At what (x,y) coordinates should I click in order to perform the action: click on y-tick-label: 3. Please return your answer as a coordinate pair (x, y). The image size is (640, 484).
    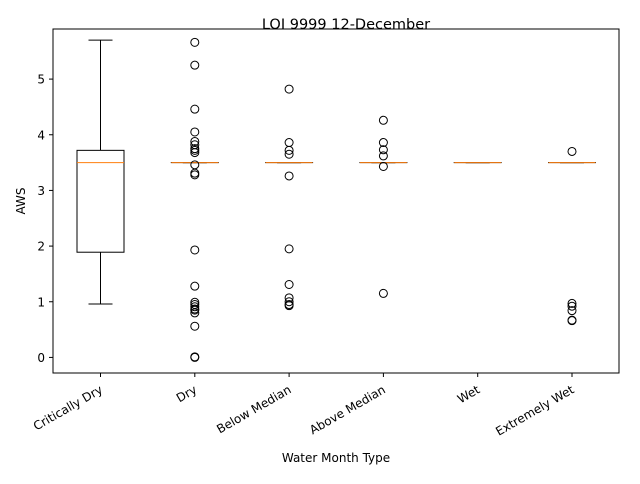
    Looking at the image, I should click on (41, 191).